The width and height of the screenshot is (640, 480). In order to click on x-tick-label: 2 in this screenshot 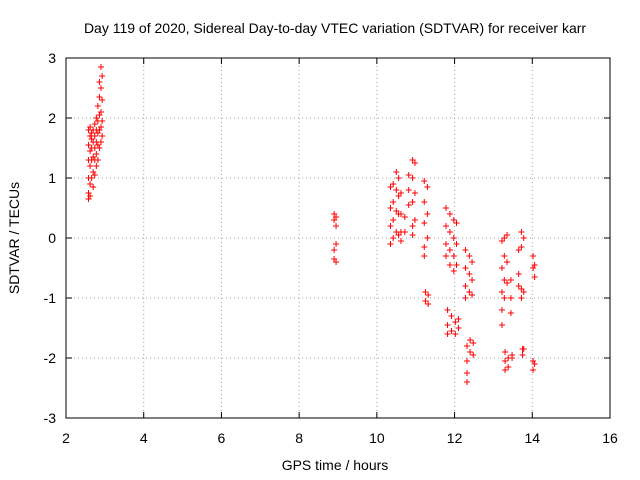, I will do `click(66, 438)`.